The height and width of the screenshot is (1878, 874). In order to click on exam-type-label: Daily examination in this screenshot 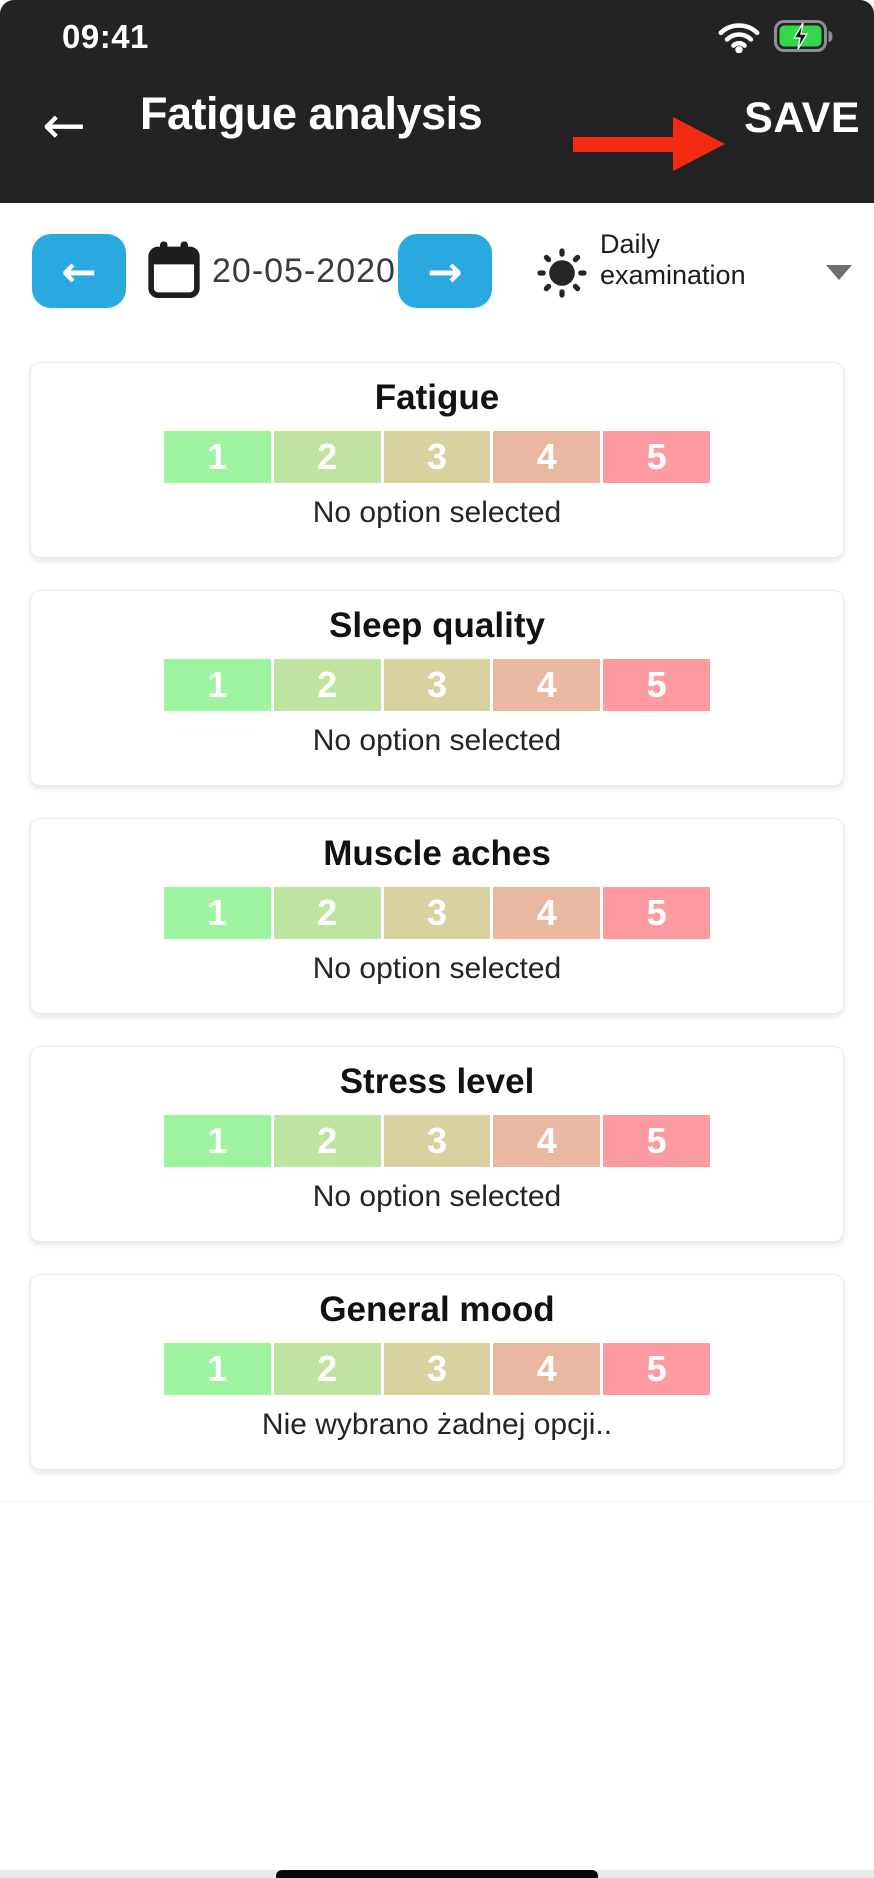, I will do `click(673, 259)`.